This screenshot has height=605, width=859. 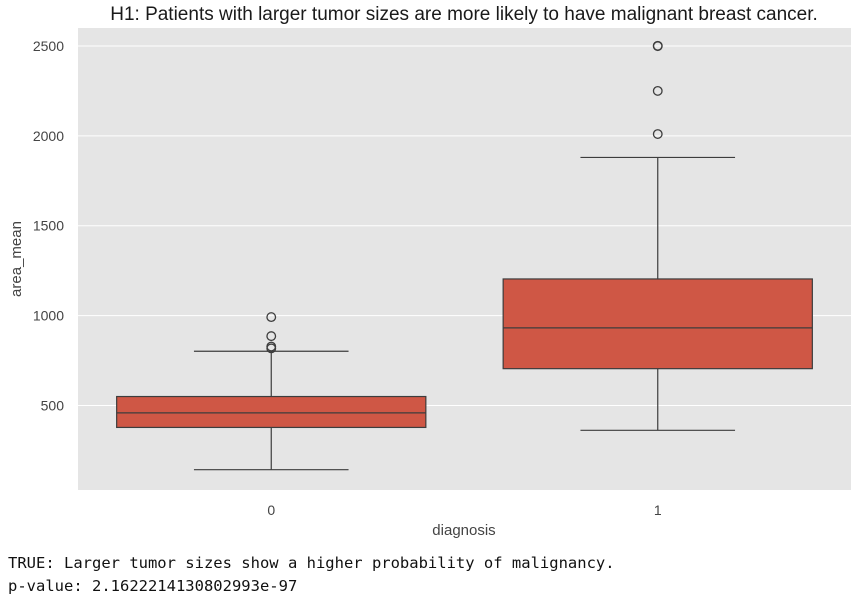 What do you see at coordinates (153, 586) in the screenshot?
I see `output-pvalue-line: p-value: 2.1622214130802993e-97` at bounding box center [153, 586].